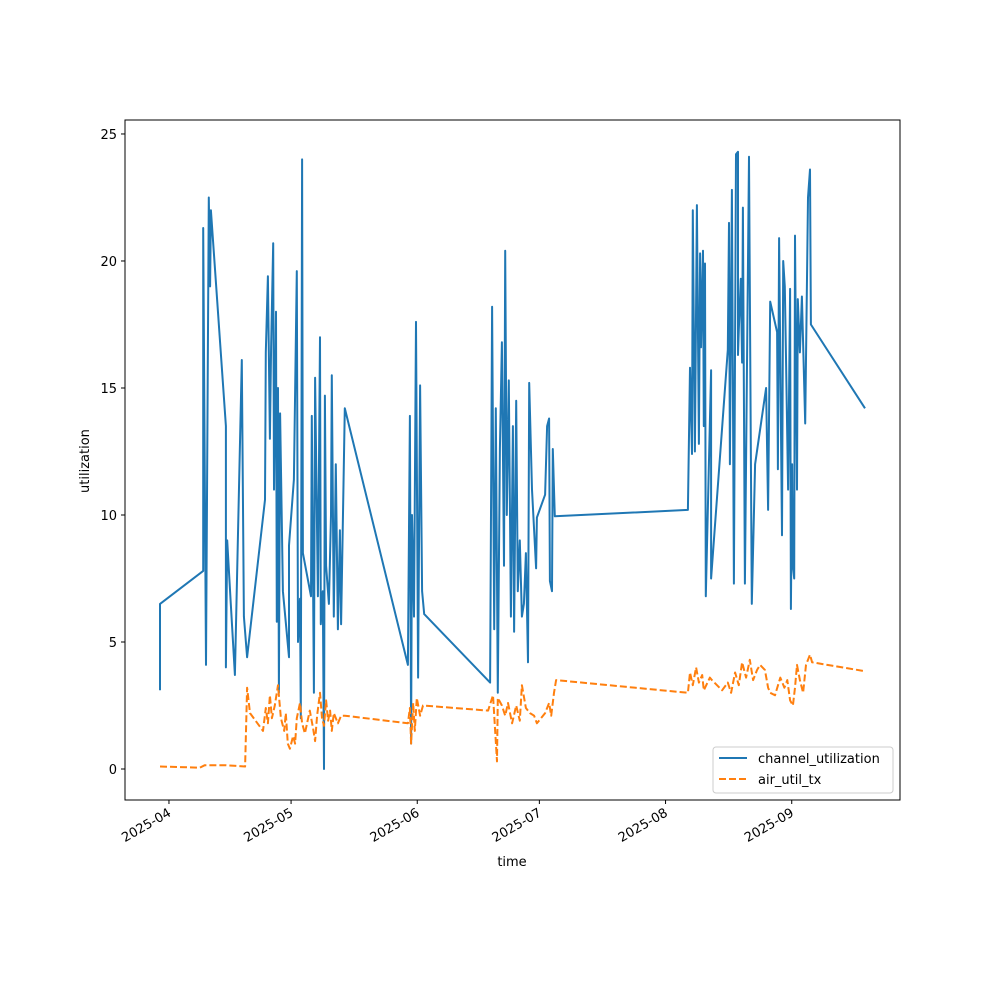 The width and height of the screenshot is (1000, 1000). Describe the element at coordinates (85, 461) in the screenshot. I see `y-axis-label: utilization` at that location.